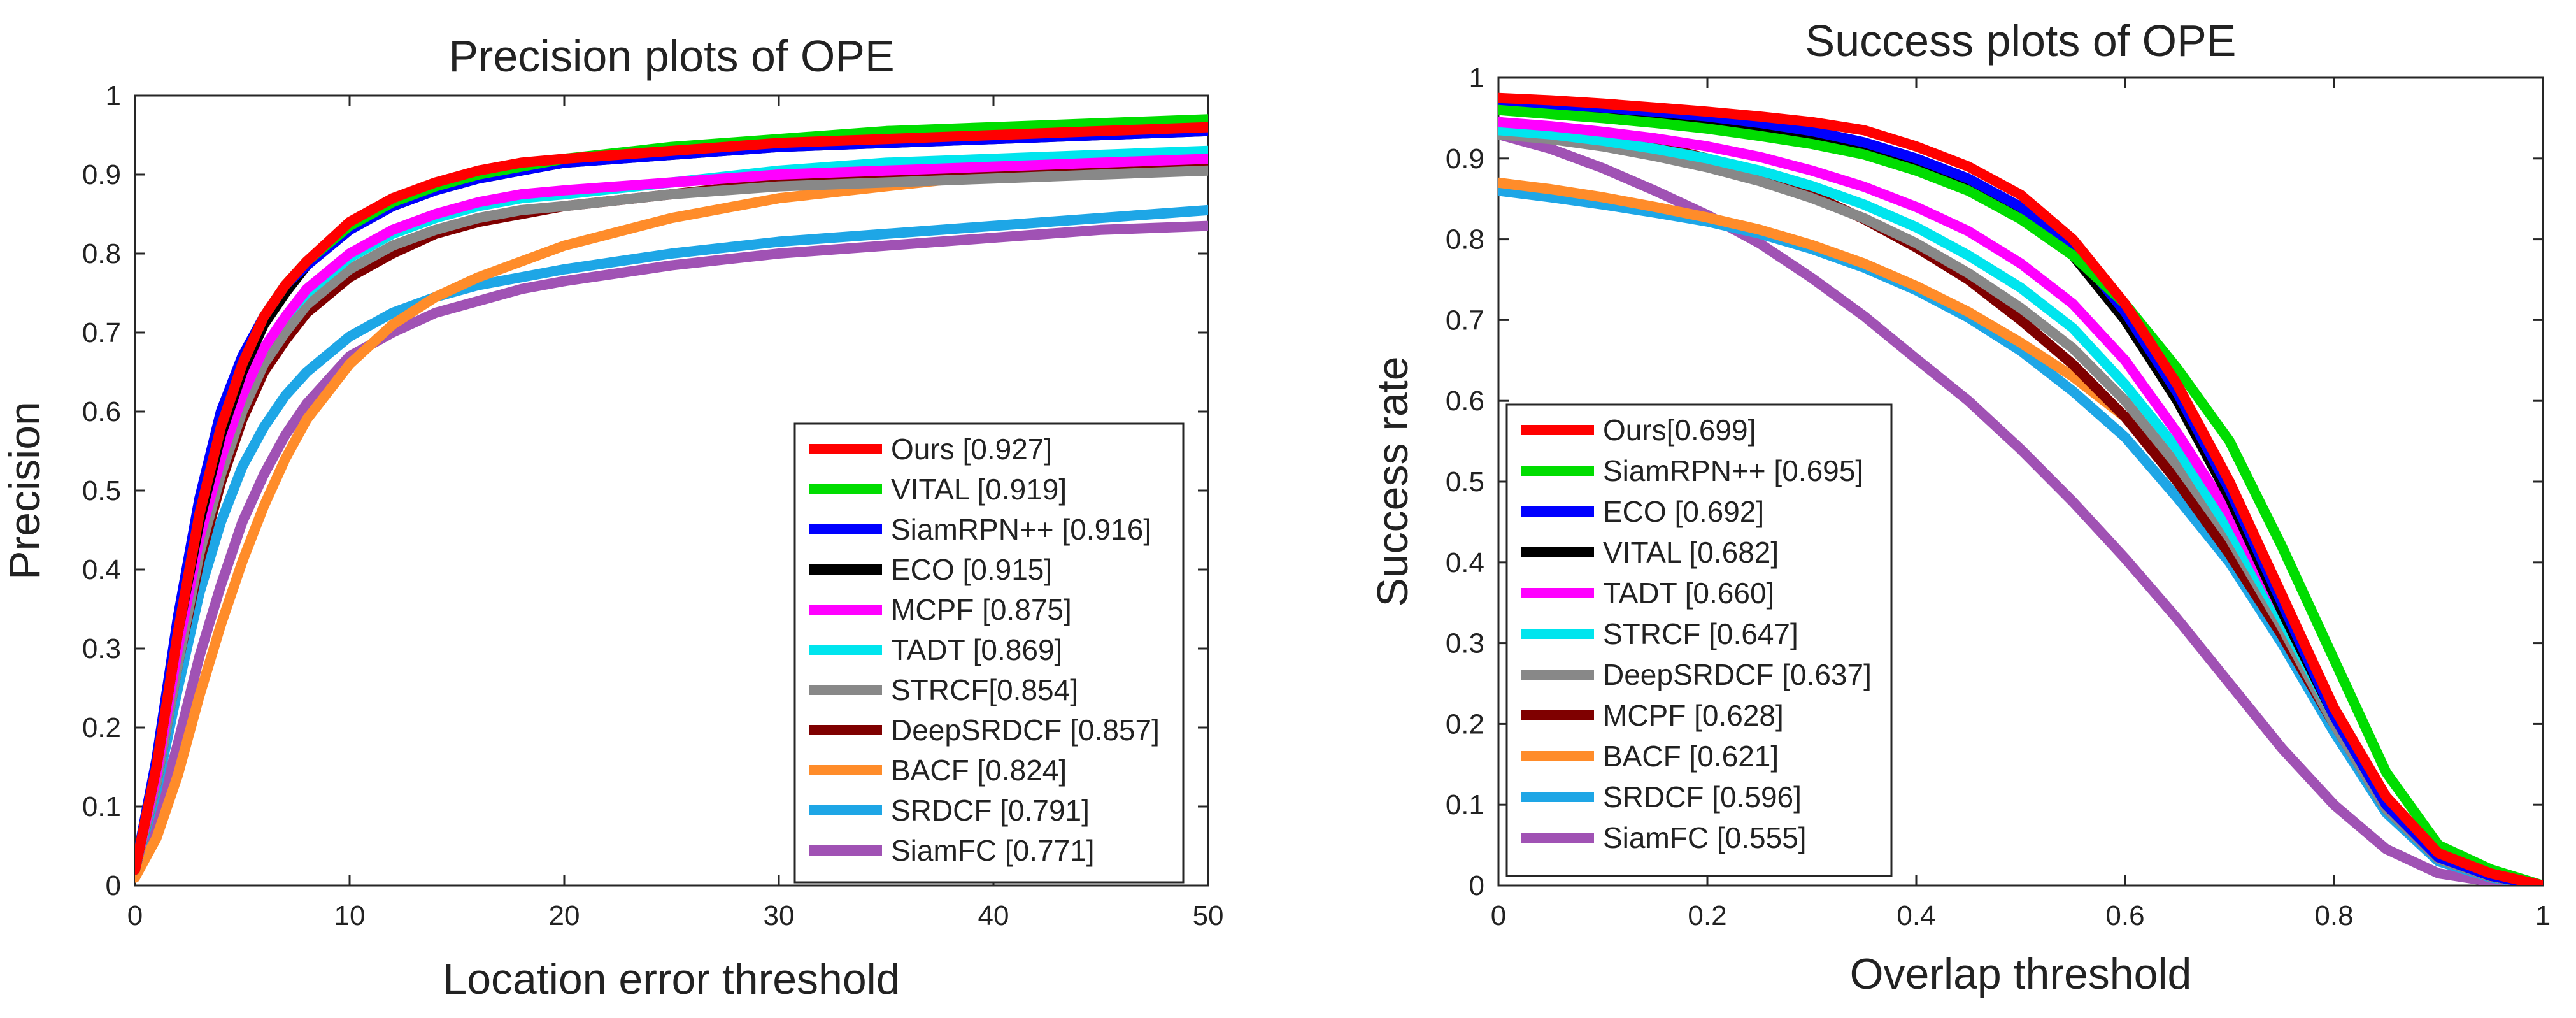  I want to click on legend-label: TADT [0.660], so click(1688, 593).